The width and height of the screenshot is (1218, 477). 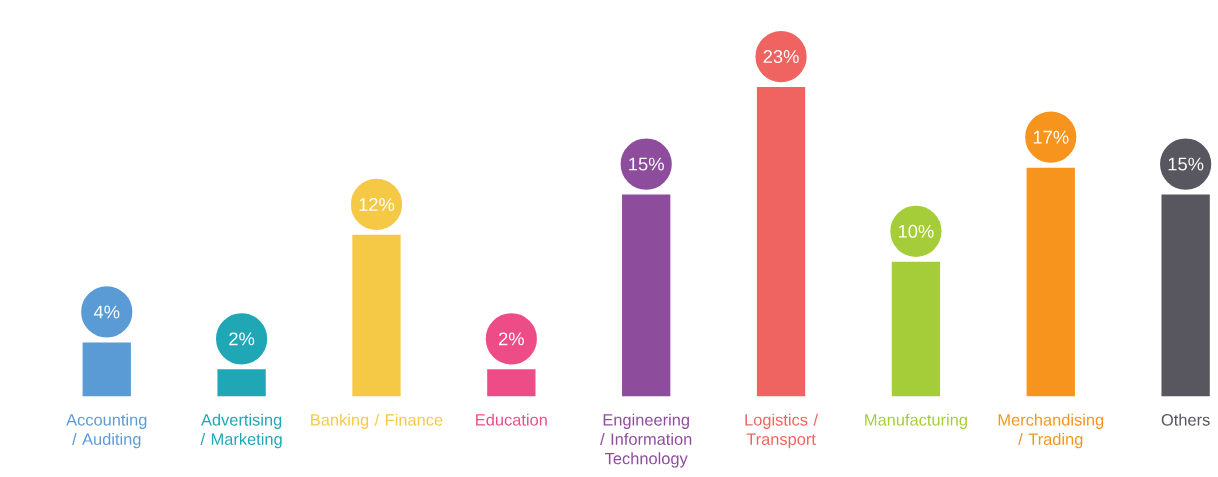 What do you see at coordinates (646, 440) in the screenshot?
I see `x-tick-label: Engineering / Information Technology` at bounding box center [646, 440].